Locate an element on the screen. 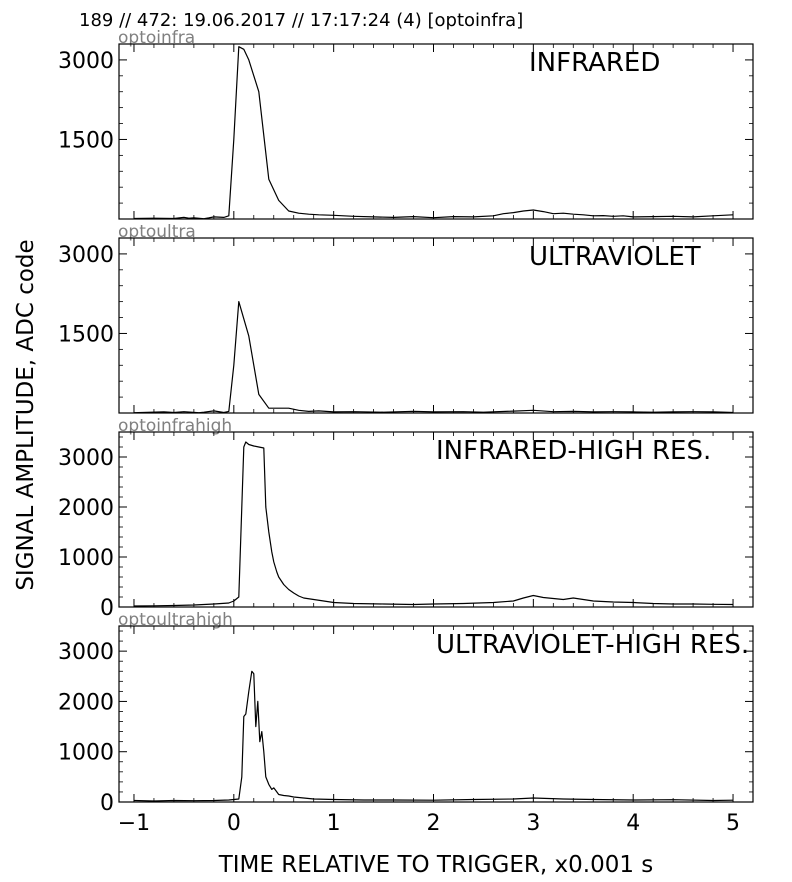 This screenshot has height=882, width=792. x-tick-label: 1 is located at coordinates (334, 823).